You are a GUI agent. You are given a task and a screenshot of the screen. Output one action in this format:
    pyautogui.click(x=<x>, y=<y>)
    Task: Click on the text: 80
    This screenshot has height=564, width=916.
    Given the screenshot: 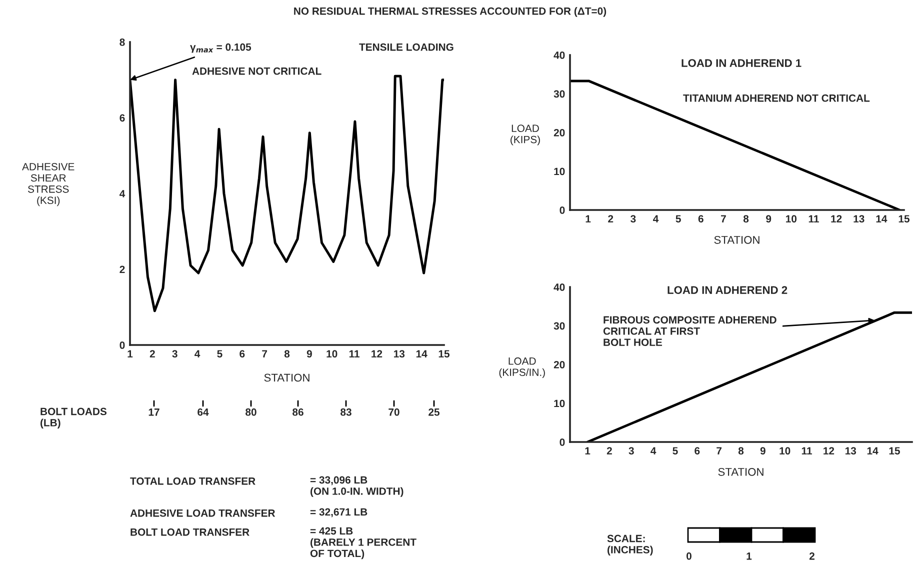 What is the action you would take?
    pyautogui.click(x=251, y=412)
    